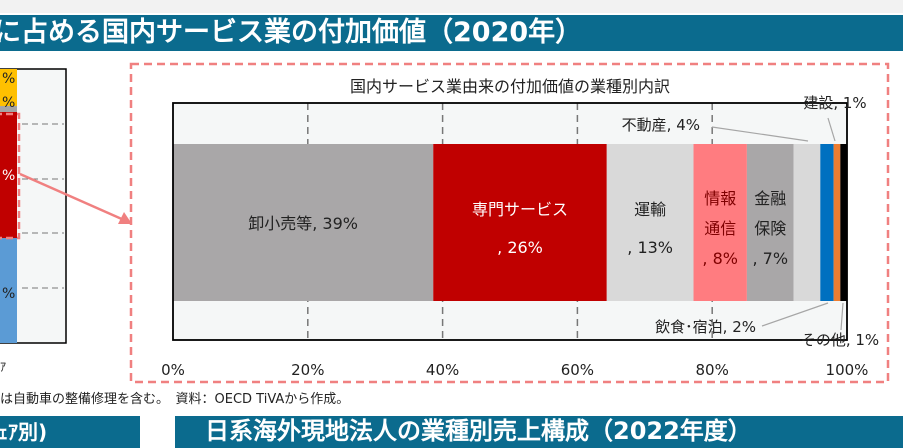  I want to click on data-label: 卸小売等, 39%, so click(303, 223).